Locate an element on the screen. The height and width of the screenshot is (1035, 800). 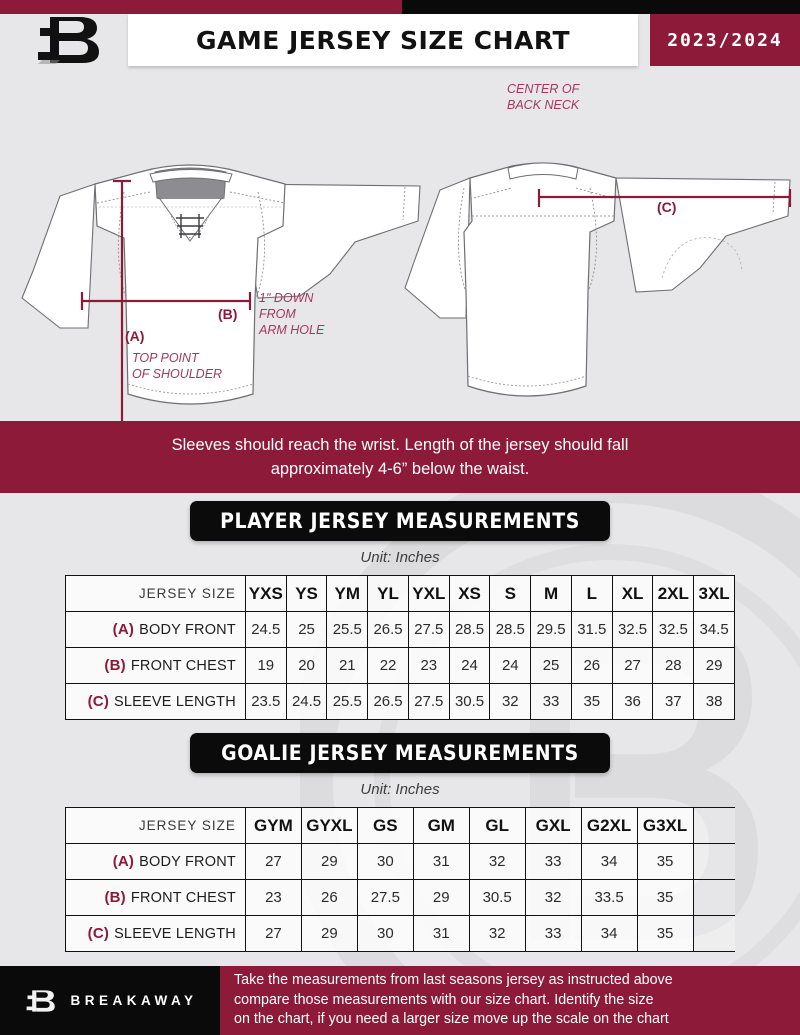
size-column-header: 2XL is located at coordinates (673, 593).